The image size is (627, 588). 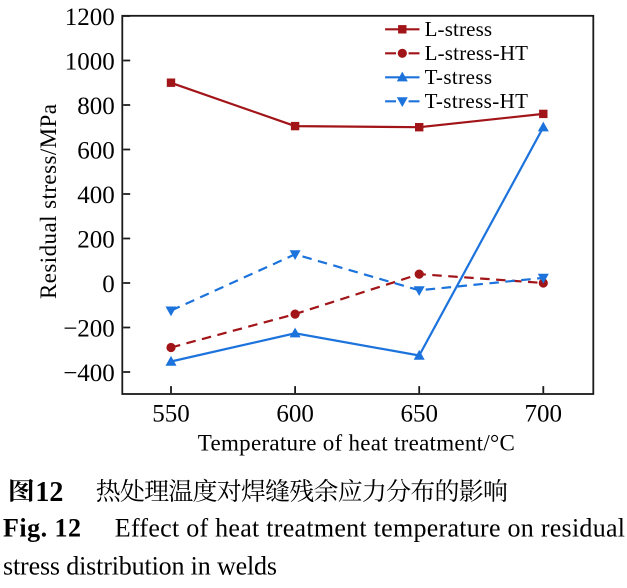 I want to click on svg-text: stress distribution in welds, so click(x=140, y=566).